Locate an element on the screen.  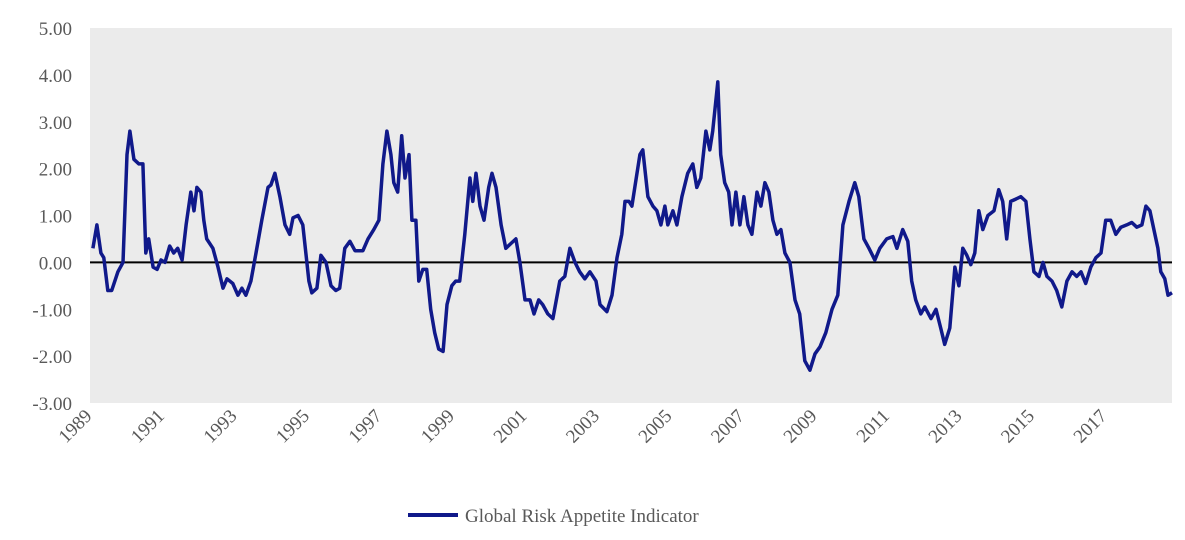
y-tick-label: -3.00 is located at coordinates (52, 404).